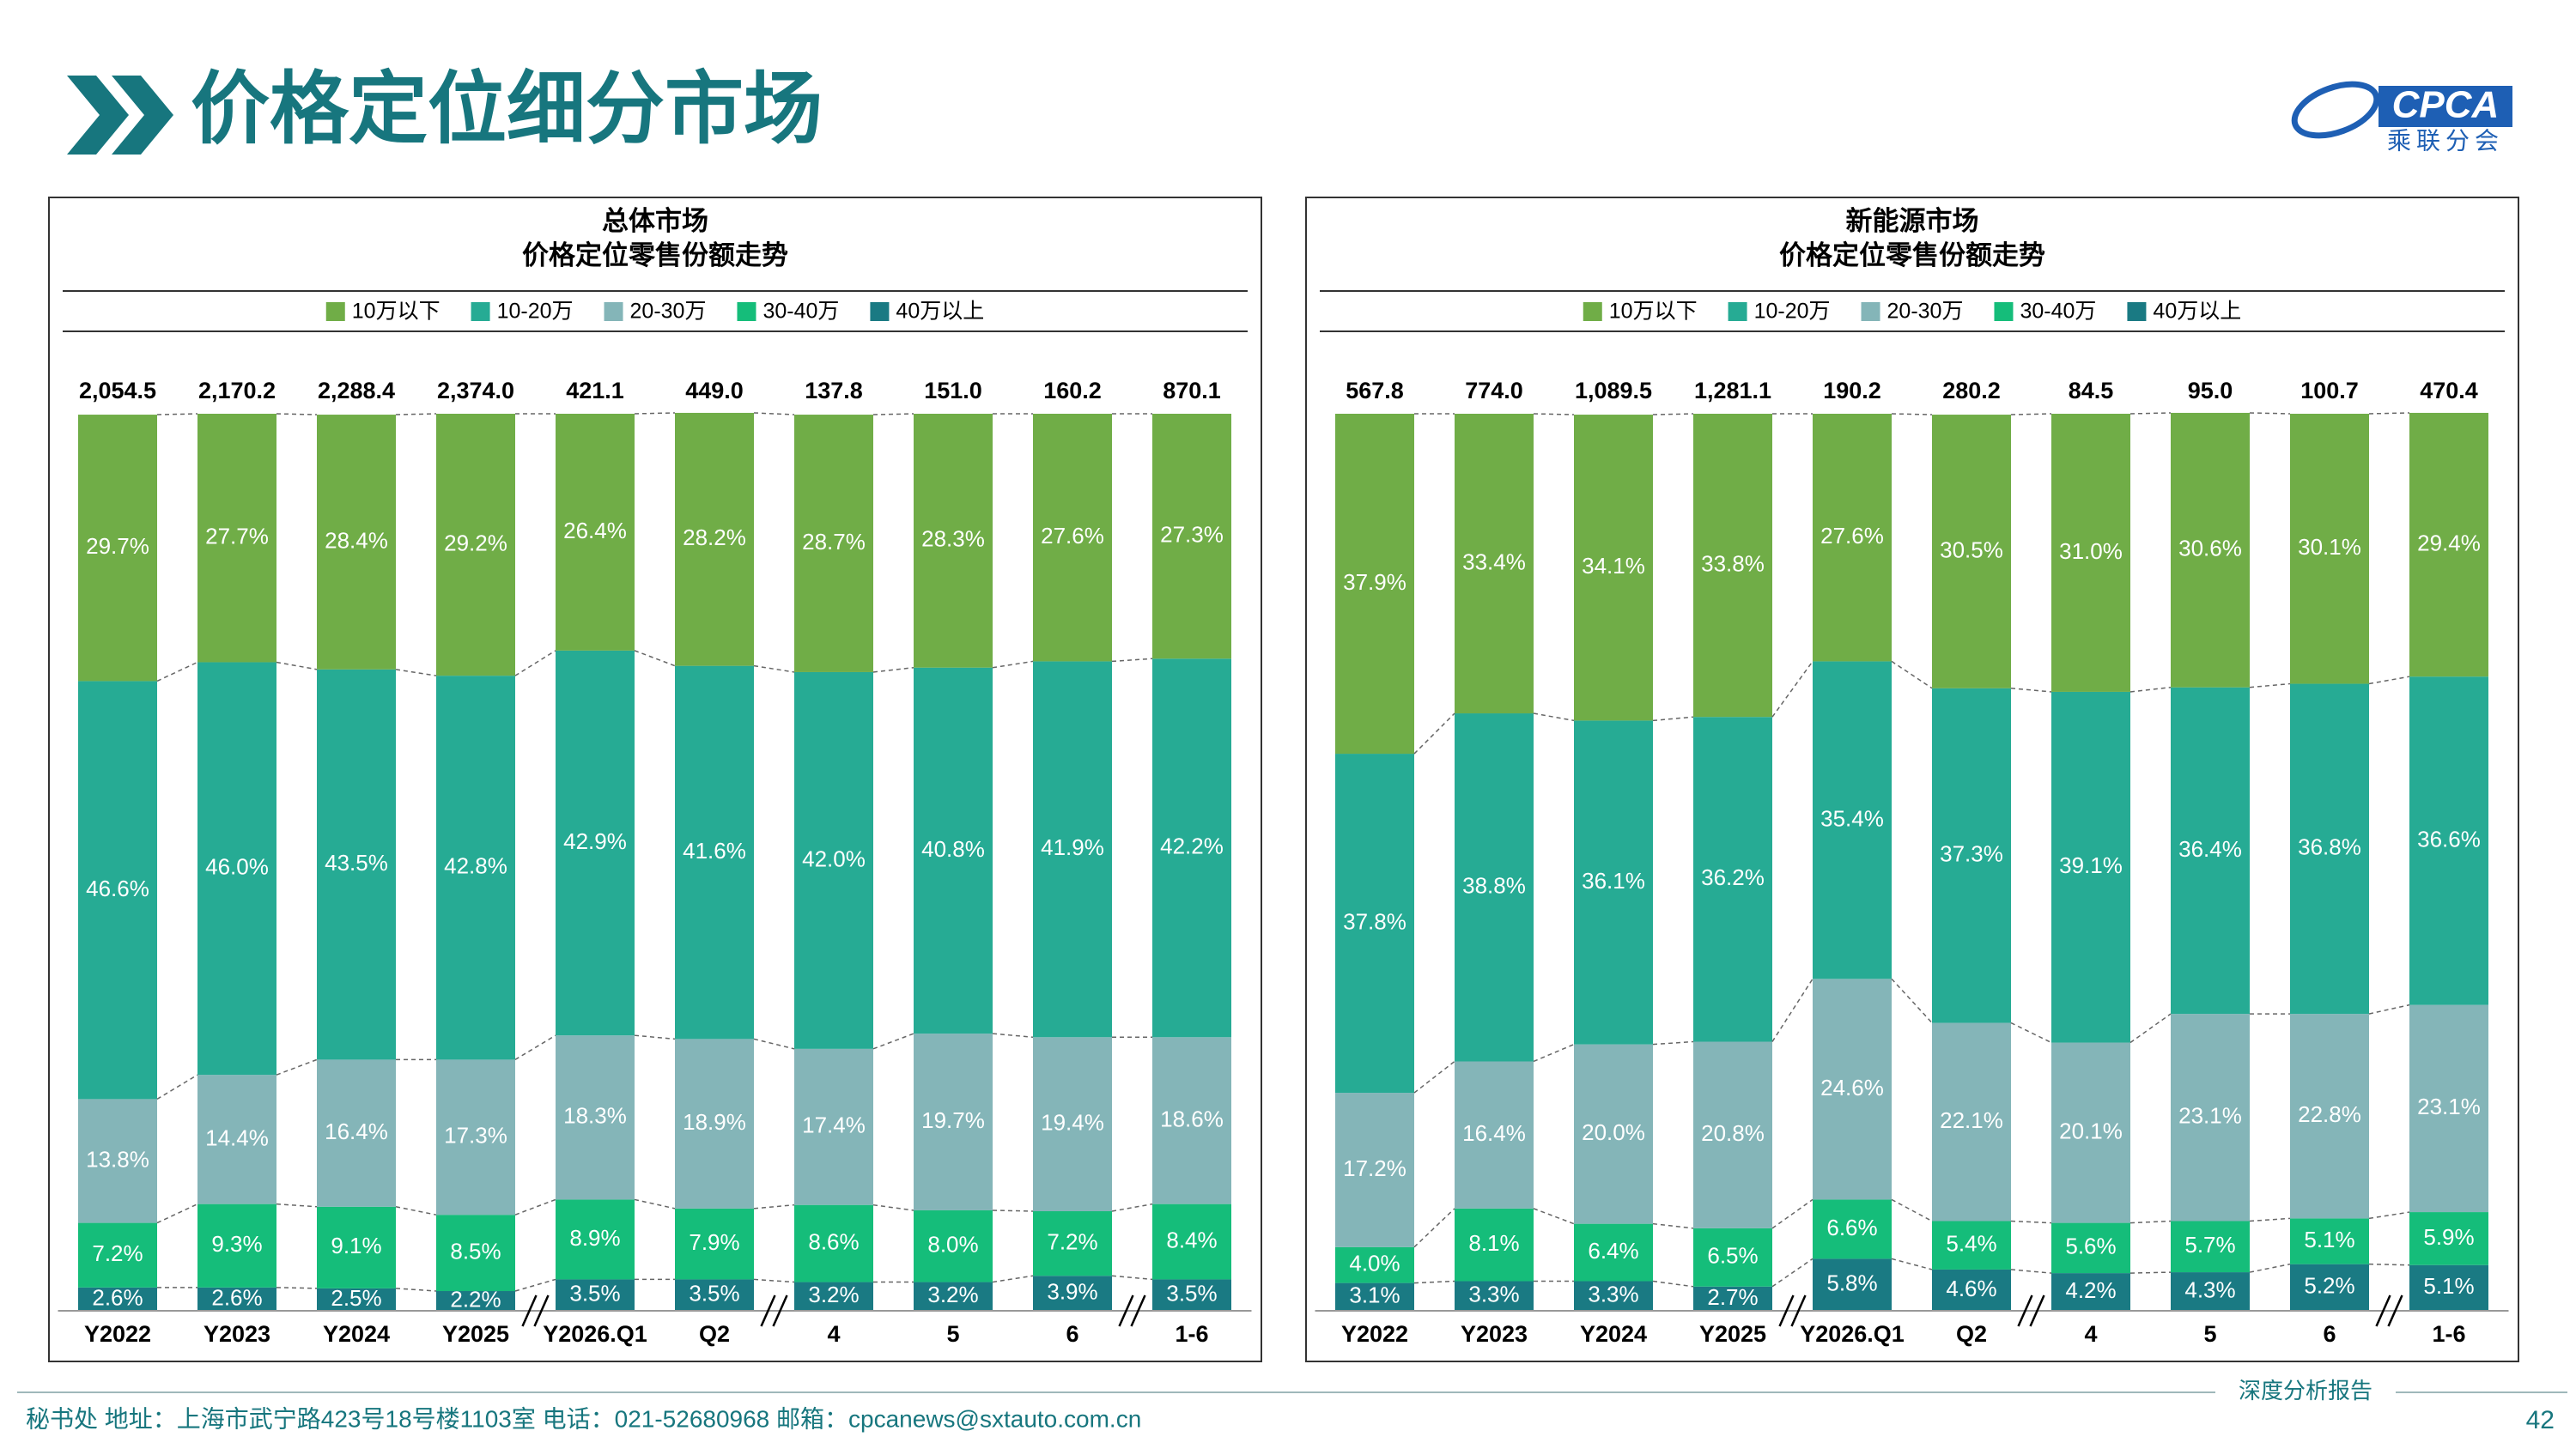  What do you see at coordinates (1852, 390) in the screenshot?
I see `total-label: 190.2` at bounding box center [1852, 390].